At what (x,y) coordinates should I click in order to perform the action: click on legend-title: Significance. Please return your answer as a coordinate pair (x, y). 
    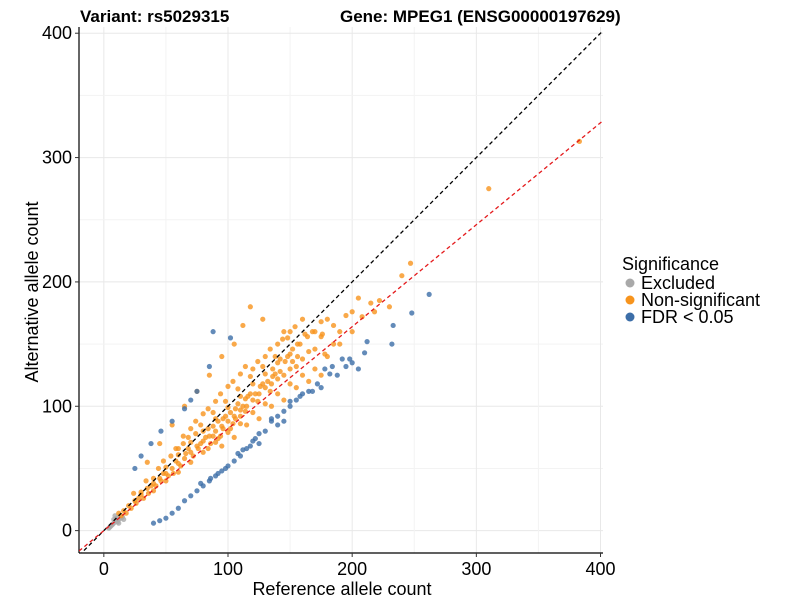
    Looking at the image, I should click on (670, 264).